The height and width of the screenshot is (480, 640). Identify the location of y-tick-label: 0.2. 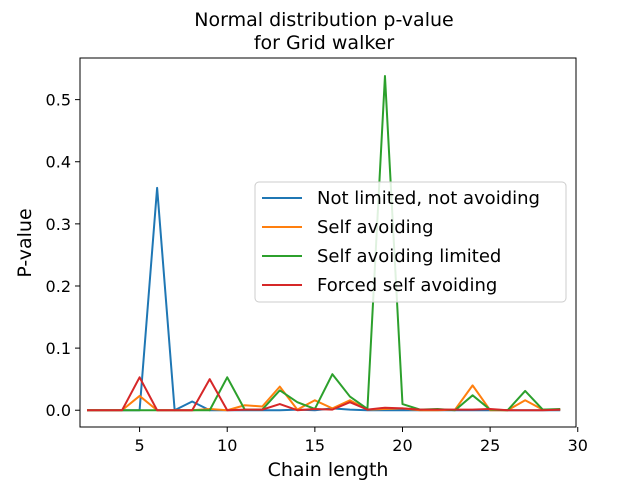
(58, 286).